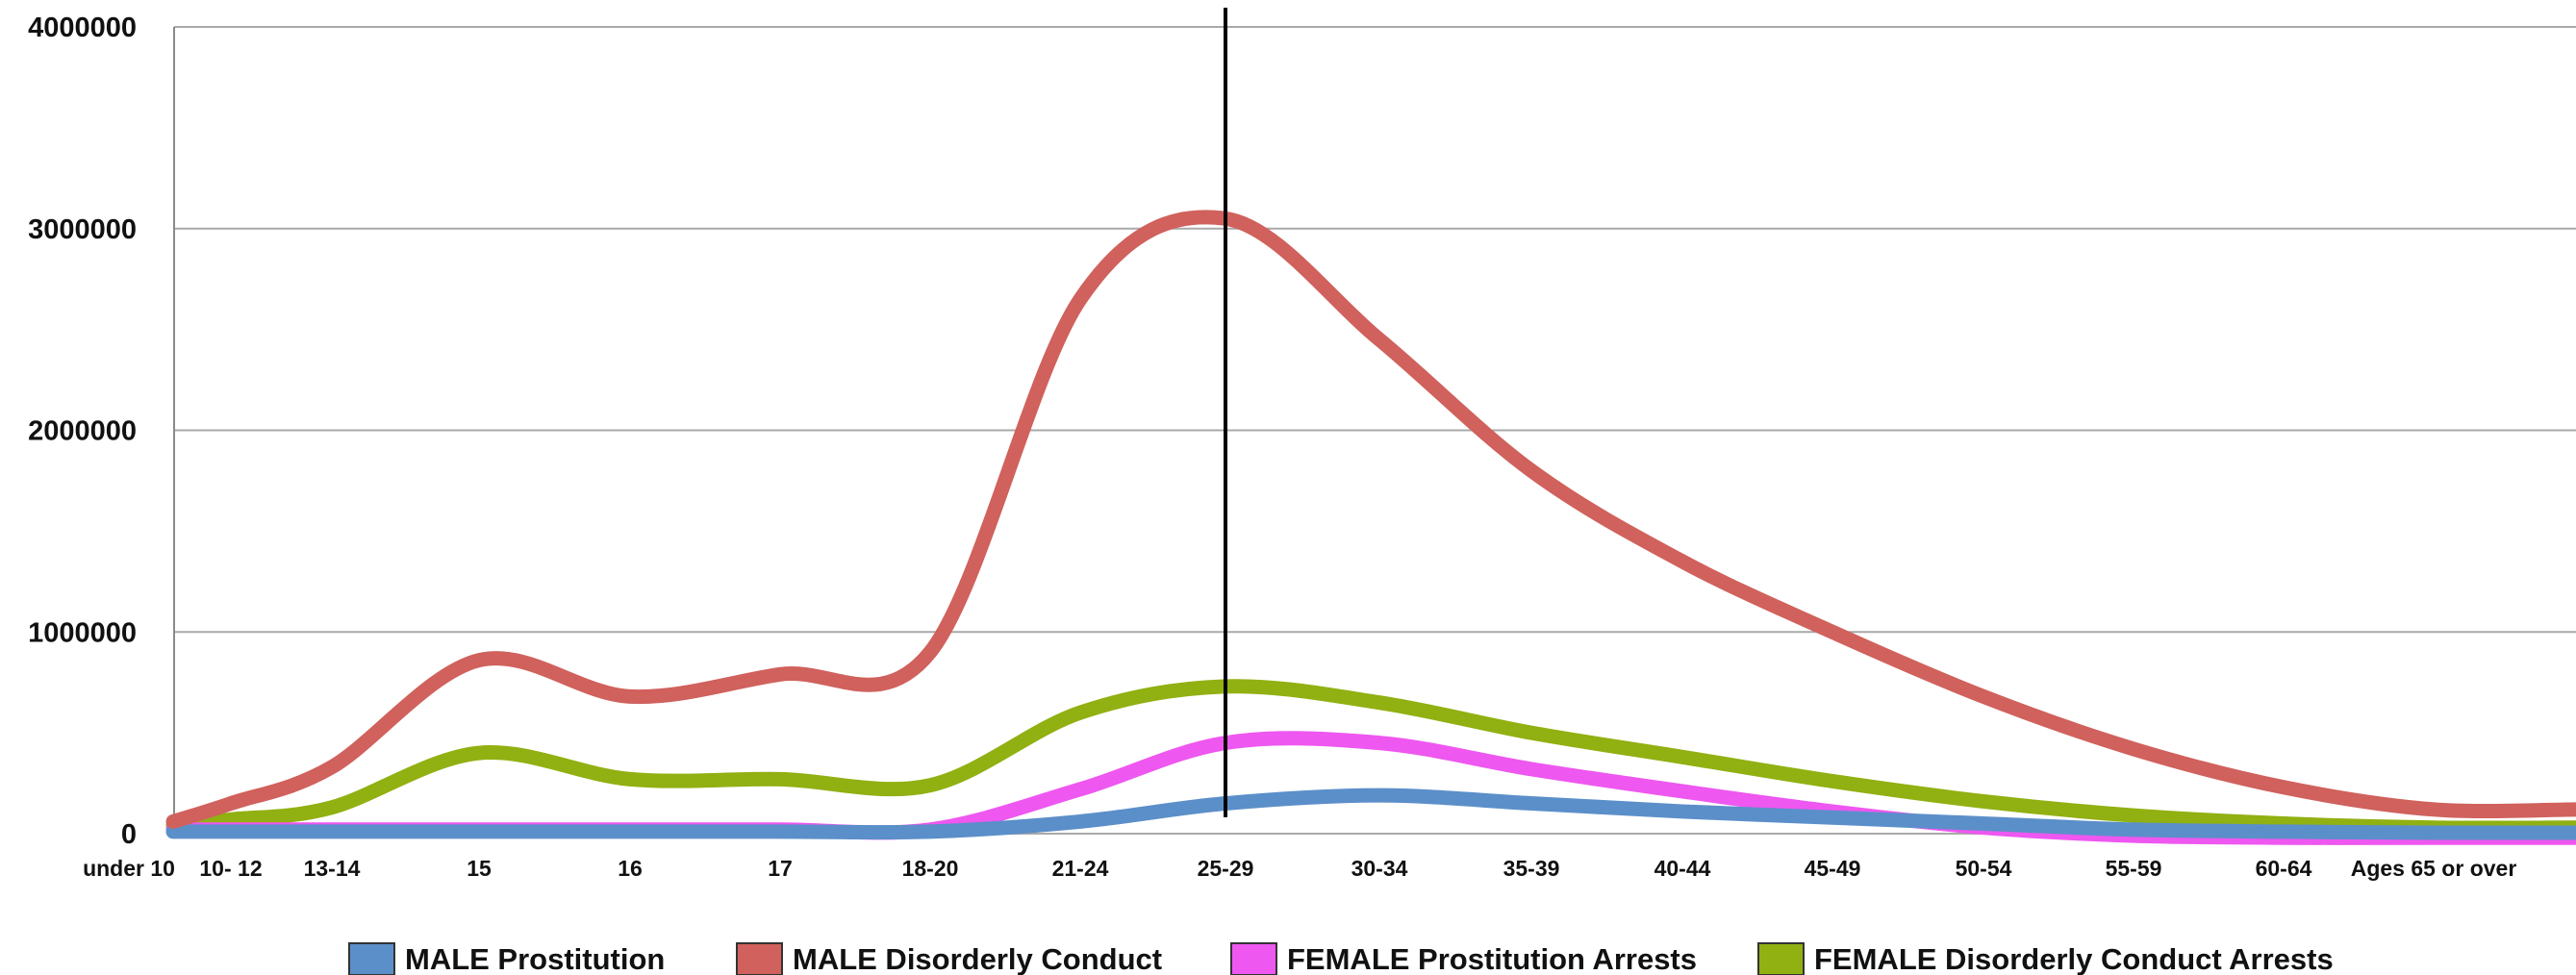 The height and width of the screenshot is (975, 2576). I want to click on y-axis-ticks: 0 1000000 2000000 3000000 4000000, so click(82, 431).